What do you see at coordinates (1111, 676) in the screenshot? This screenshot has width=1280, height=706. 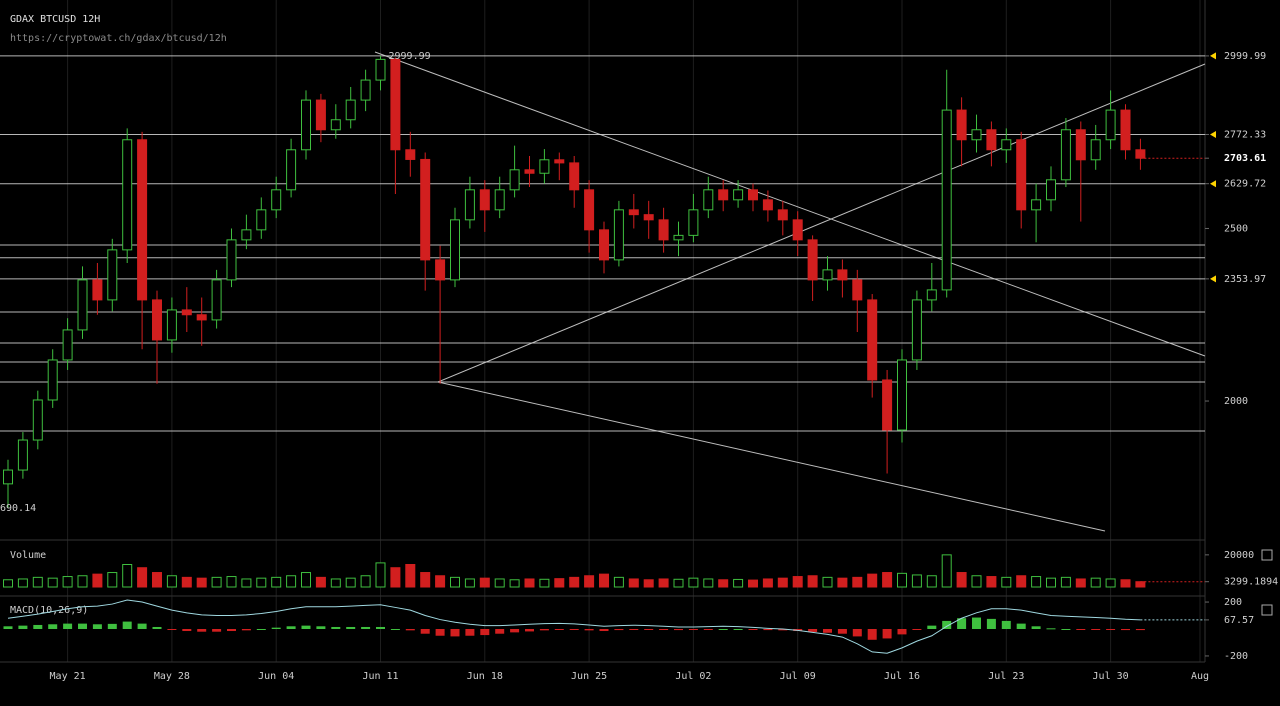 I see `x-tick-label: Jul 30` at bounding box center [1111, 676].